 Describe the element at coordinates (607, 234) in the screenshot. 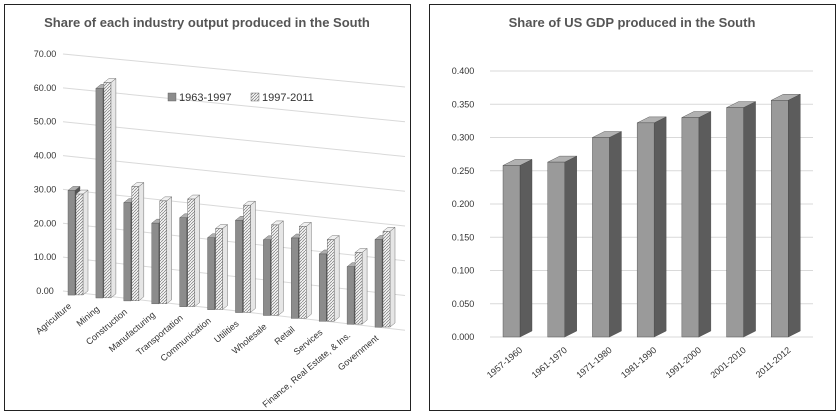

I see `bar-1971-1980` at that location.